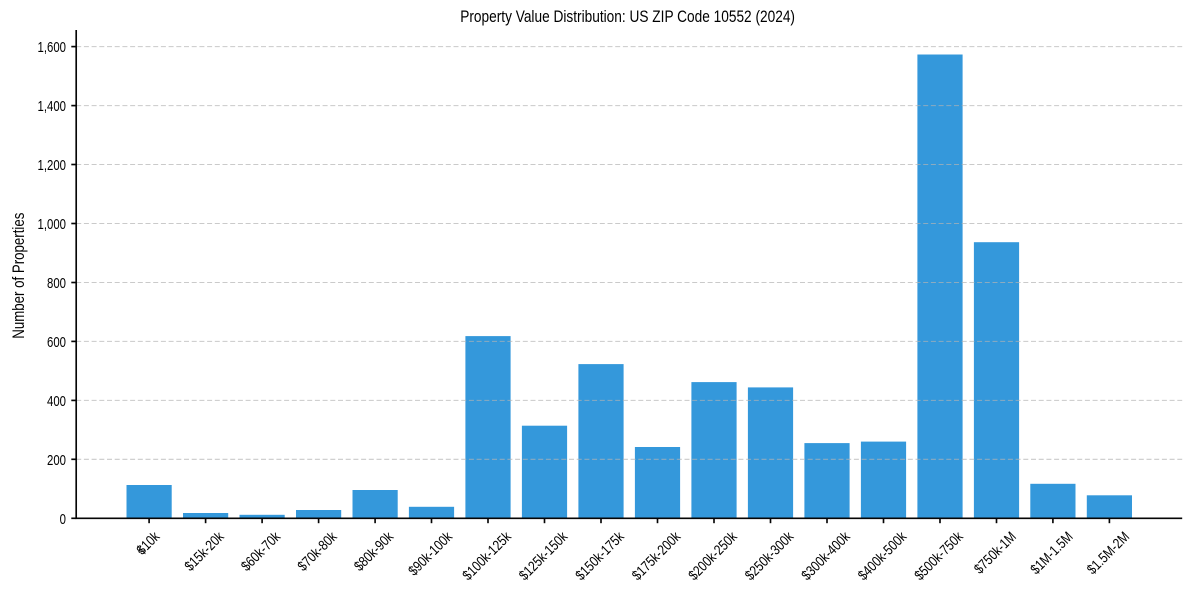 This screenshot has height=590, width=1190. I want to click on svg-text: $70k-80k, so click(317, 551).